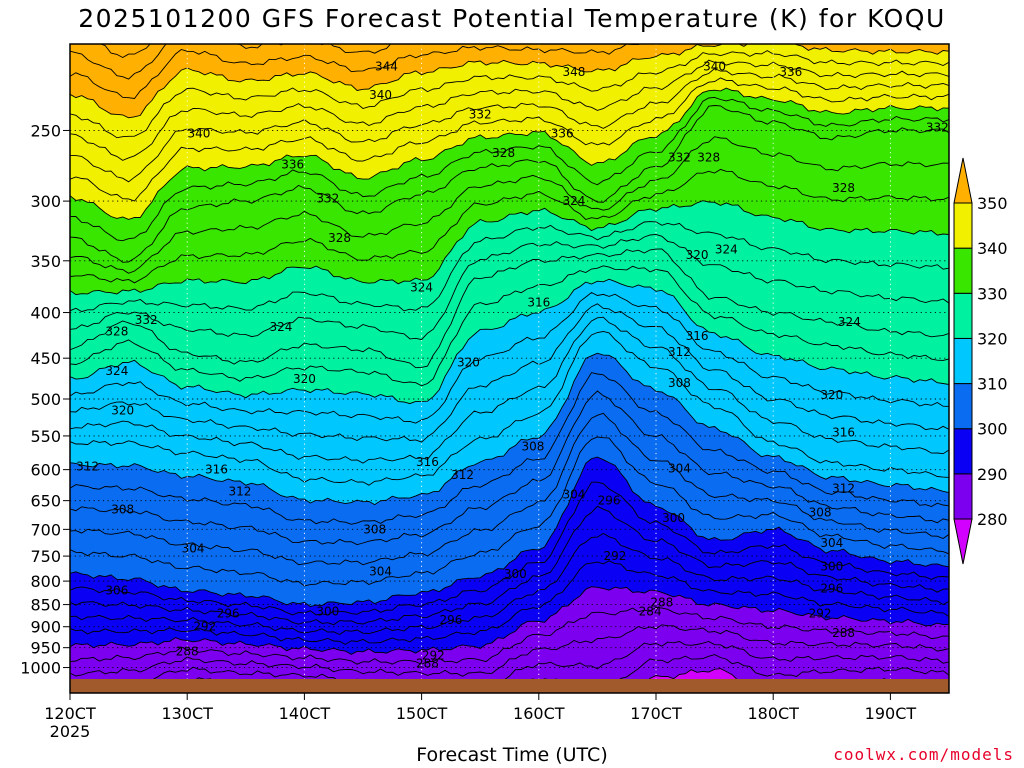  What do you see at coordinates (45, 556) in the screenshot?
I see `y-tick-label-750: 750` at bounding box center [45, 556].